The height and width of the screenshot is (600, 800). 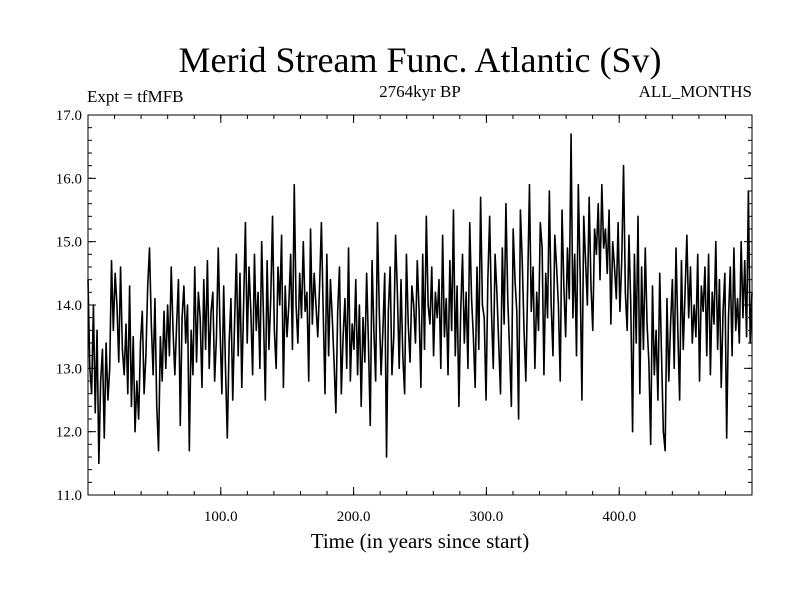 I want to click on x-tick-label: 200.0, so click(x=354, y=517).